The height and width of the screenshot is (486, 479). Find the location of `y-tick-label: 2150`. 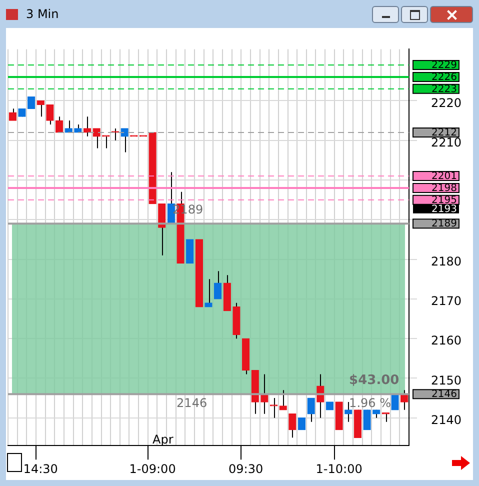

y-tick-label: 2150 is located at coordinates (446, 380).